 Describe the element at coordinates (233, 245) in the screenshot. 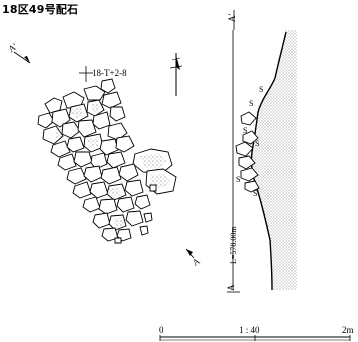

I see `level-label: L=578.00m` at that location.